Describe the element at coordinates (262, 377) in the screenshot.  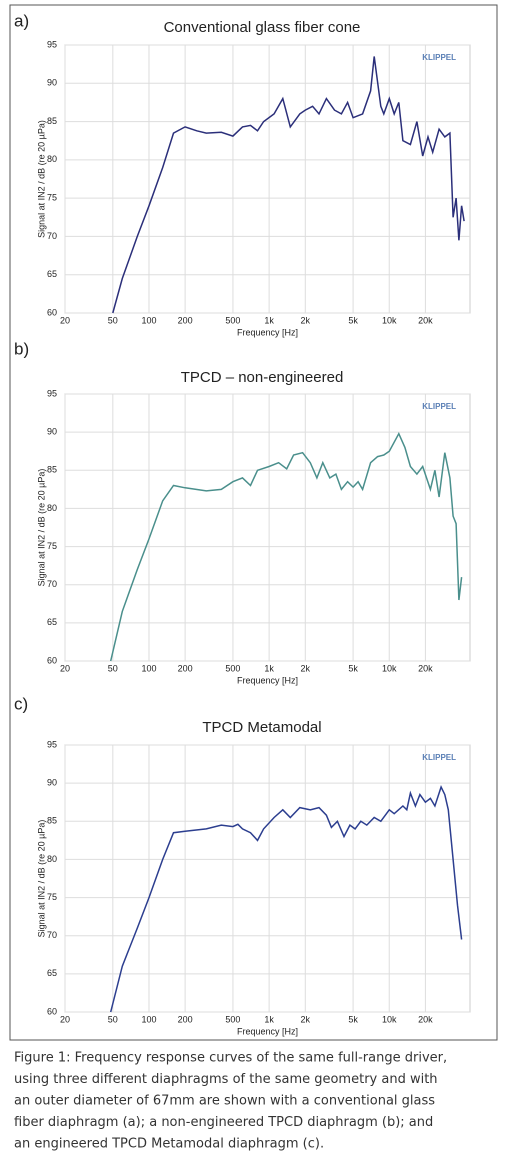
I see `chart-title: TPCD – non-engineered` at that location.